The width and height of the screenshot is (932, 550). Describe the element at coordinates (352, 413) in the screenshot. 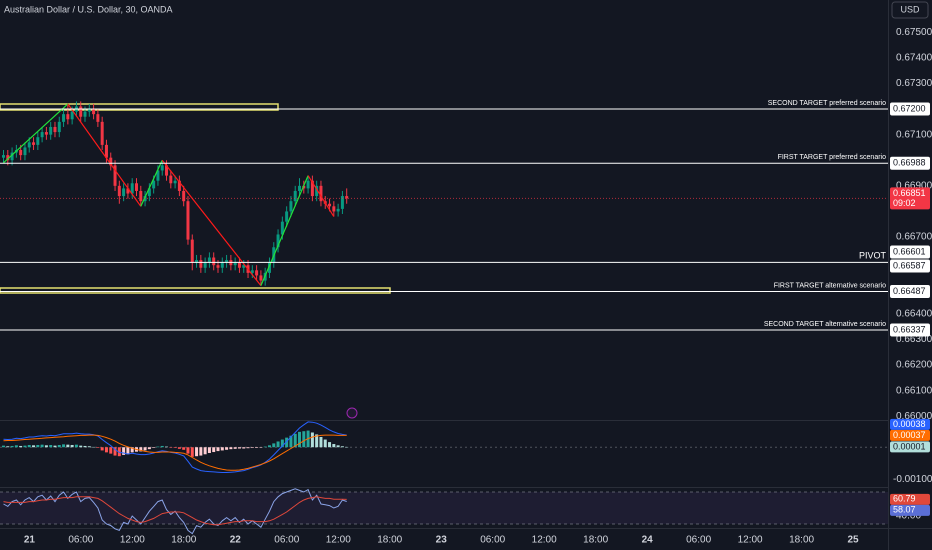

I see `event-icon` at that location.